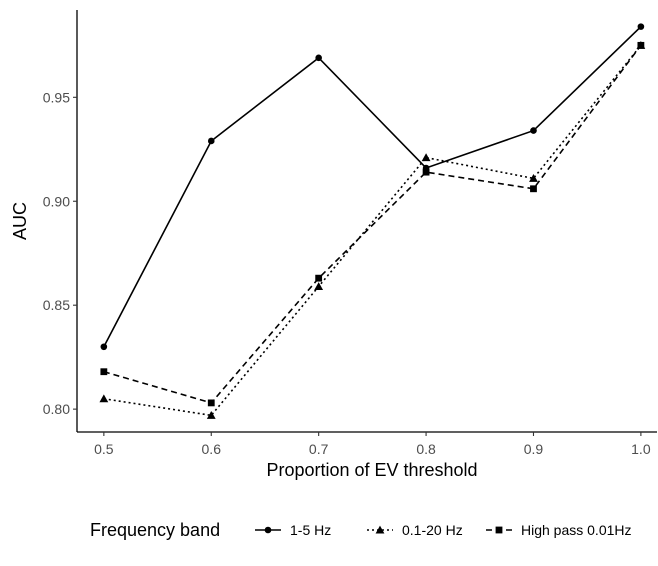 This screenshot has height=566, width=658. What do you see at coordinates (310, 530) in the screenshot?
I see `legend-label: 1-5 Hz` at bounding box center [310, 530].